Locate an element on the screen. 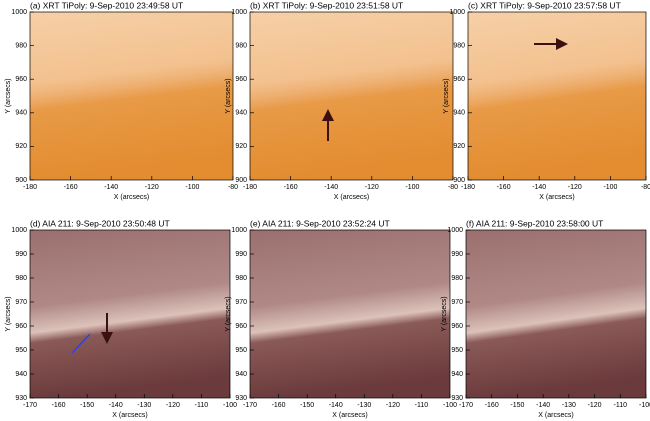 This screenshot has height=421, width=650. y-tick-label: 990 is located at coordinates (21, 254).